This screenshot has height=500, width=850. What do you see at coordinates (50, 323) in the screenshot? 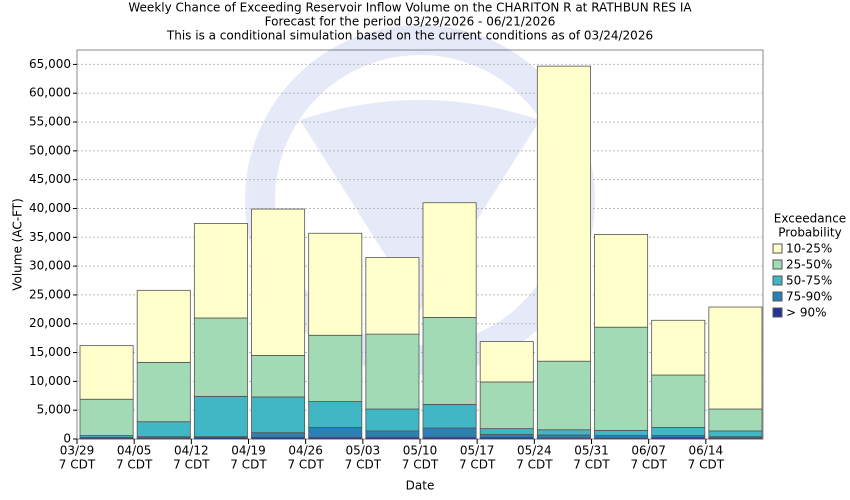
I see `y-tick-label: 20,000` at bounding box center [50, 323].